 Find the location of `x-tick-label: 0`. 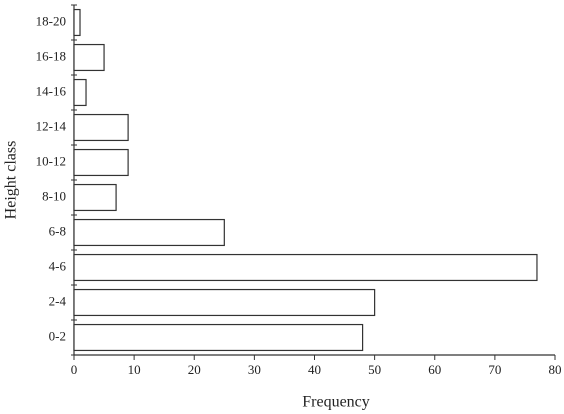

x-tick-label: 0 is located at coordinates (74, 369).